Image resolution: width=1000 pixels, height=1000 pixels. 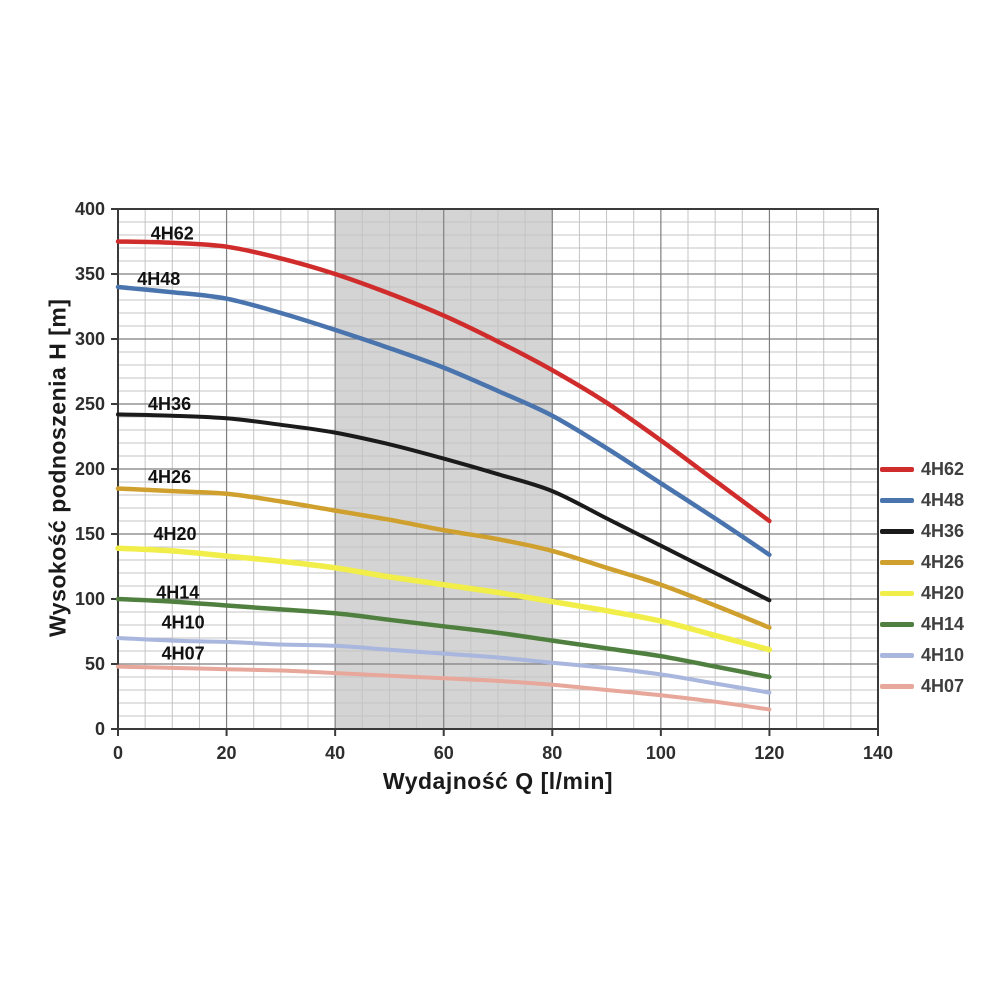 I want to click on x-axis-title: Wydajność Q [l/min], so click(x=498, y=781).